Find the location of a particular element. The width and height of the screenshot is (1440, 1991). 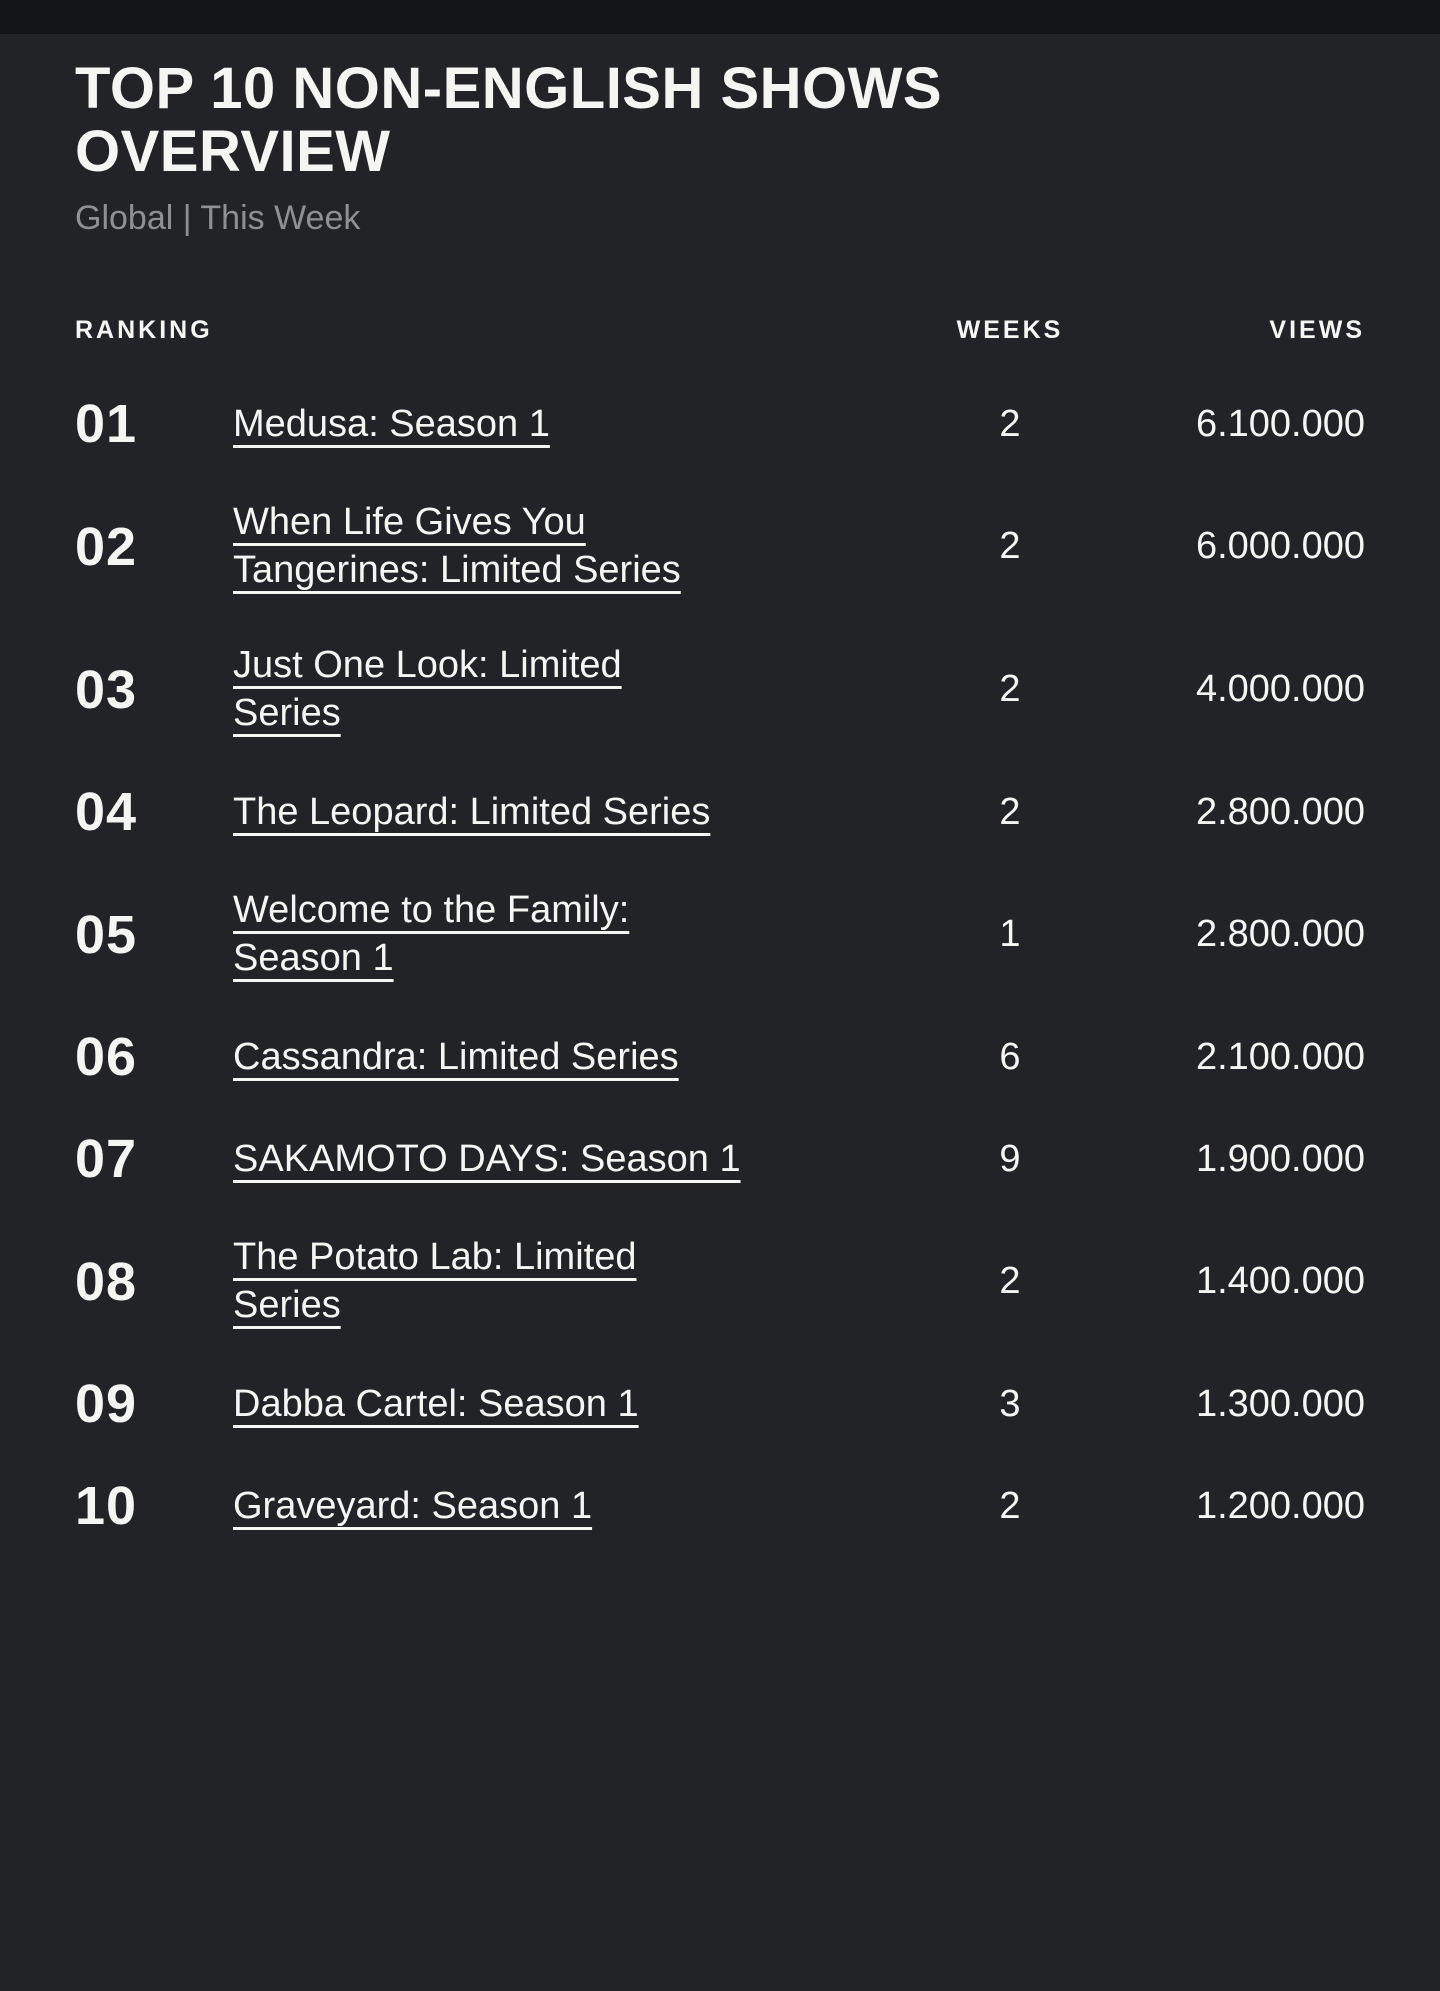

show-title-link: SAKAMOTO DAYS: Season 1 is located at coordinates (487, 1158).